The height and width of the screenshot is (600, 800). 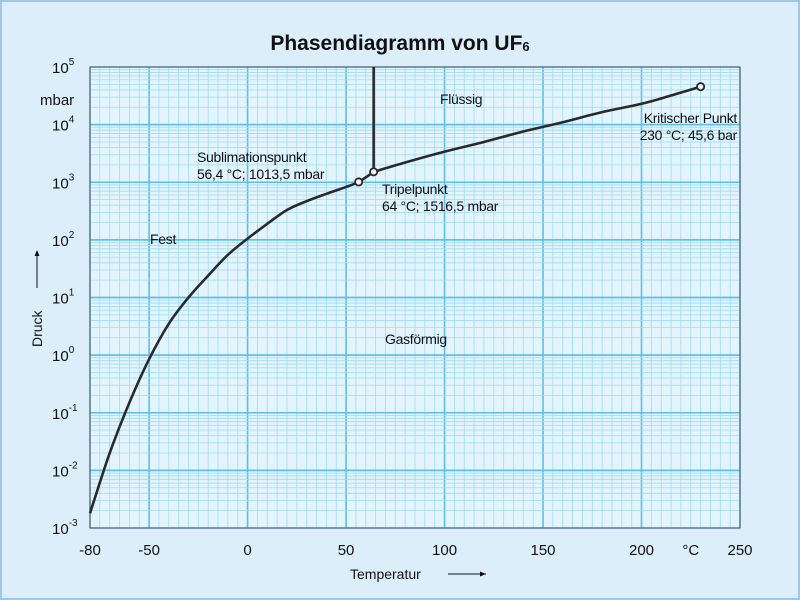 I want to click on y-tick-label: 10⁵, so click(x=63, y=67).